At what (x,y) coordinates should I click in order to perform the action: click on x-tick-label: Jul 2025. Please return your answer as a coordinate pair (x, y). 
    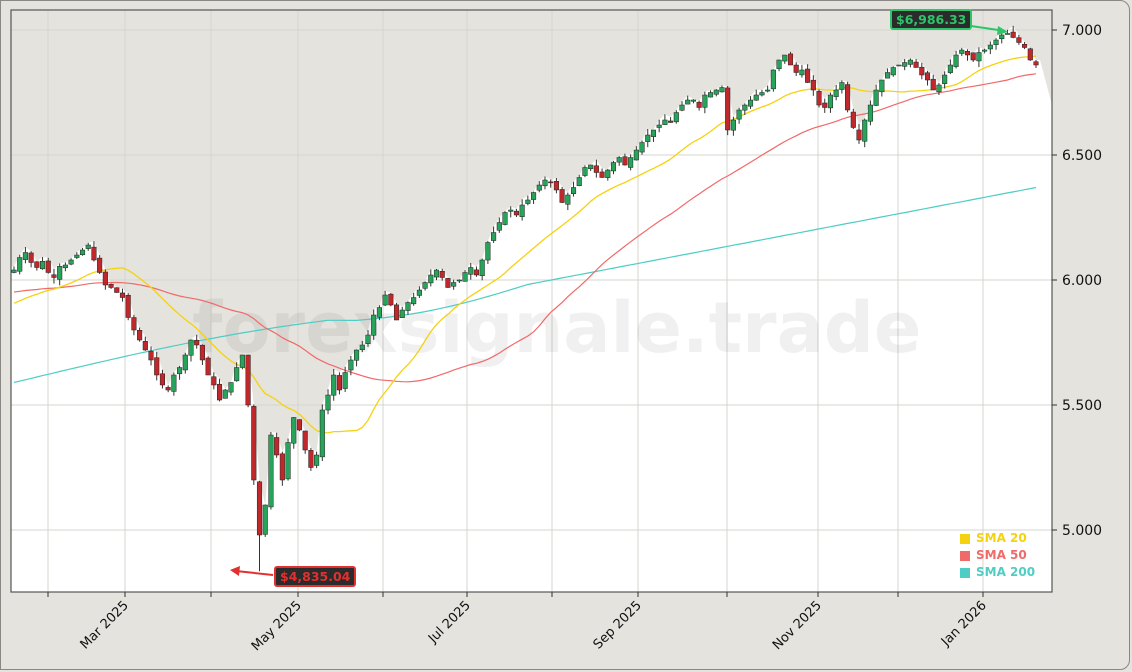
    Looking at the image, I should click on (449, 622).